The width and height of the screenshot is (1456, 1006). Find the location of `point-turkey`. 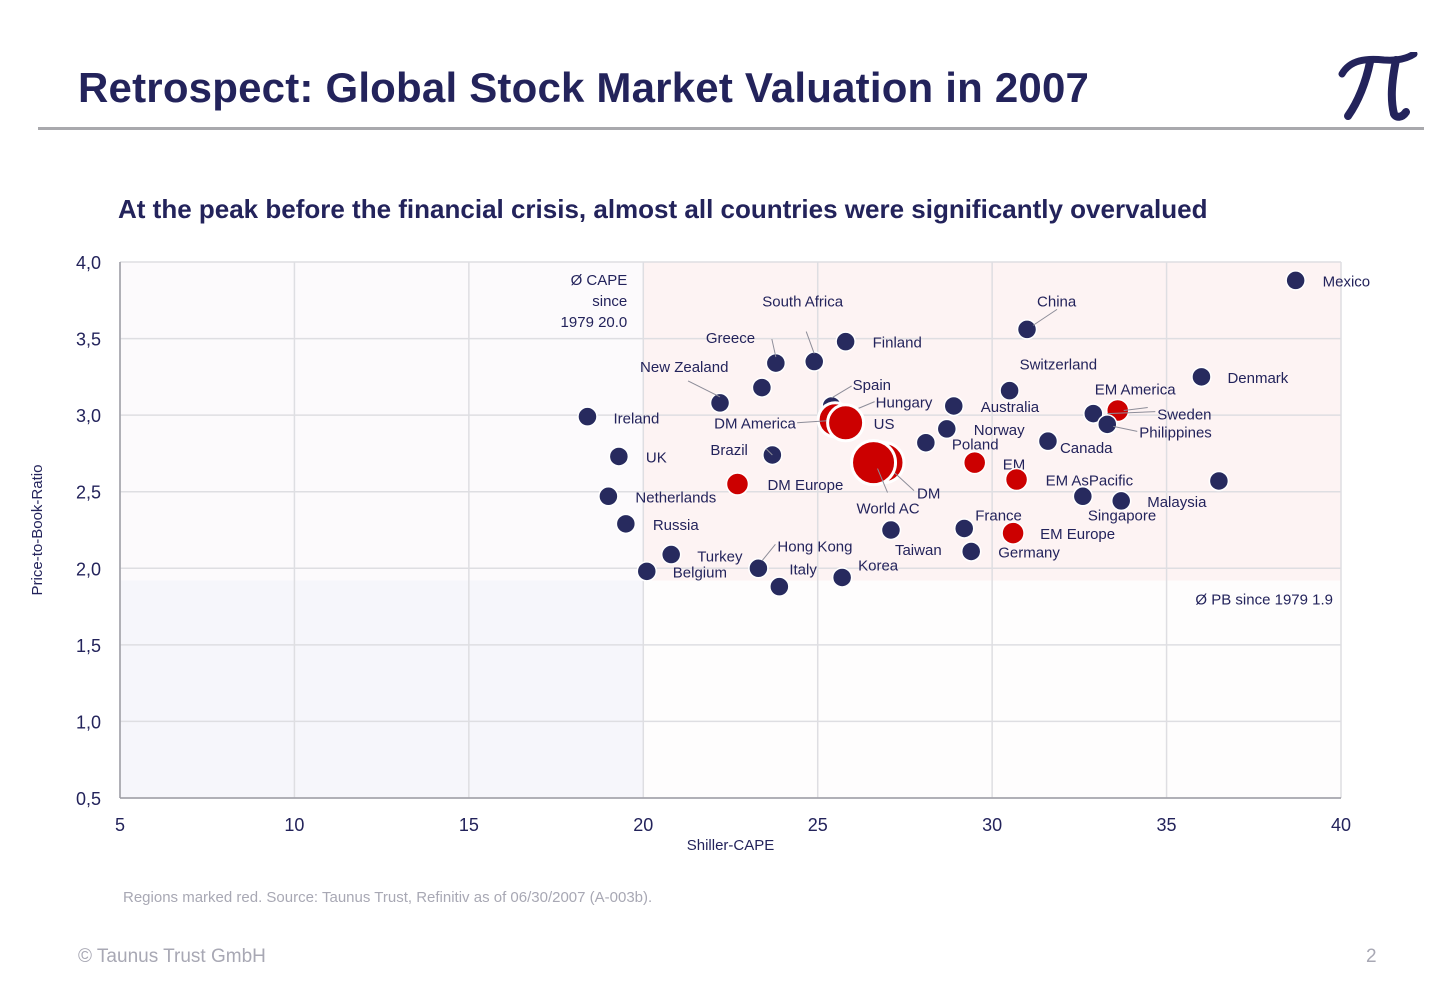

point-turkey is located at coordinates (671, 554).